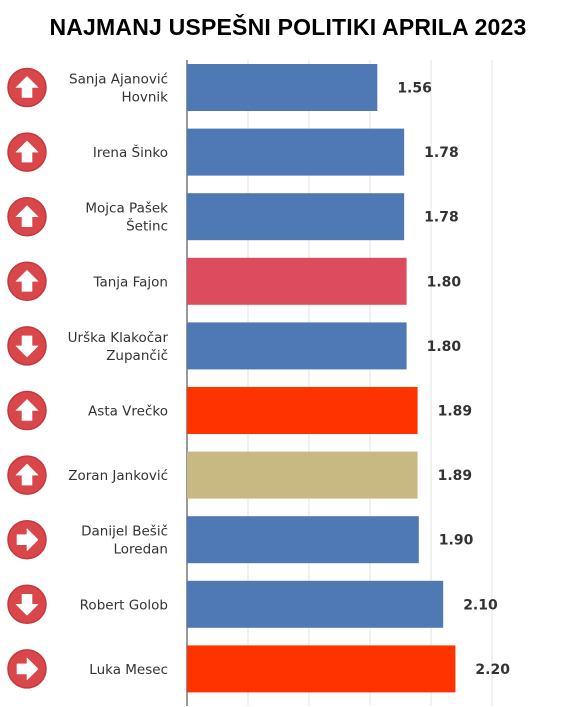 The width and height of the screenshot is (576, 707). I want to click on category-label: Loredan, so click(140, 550).